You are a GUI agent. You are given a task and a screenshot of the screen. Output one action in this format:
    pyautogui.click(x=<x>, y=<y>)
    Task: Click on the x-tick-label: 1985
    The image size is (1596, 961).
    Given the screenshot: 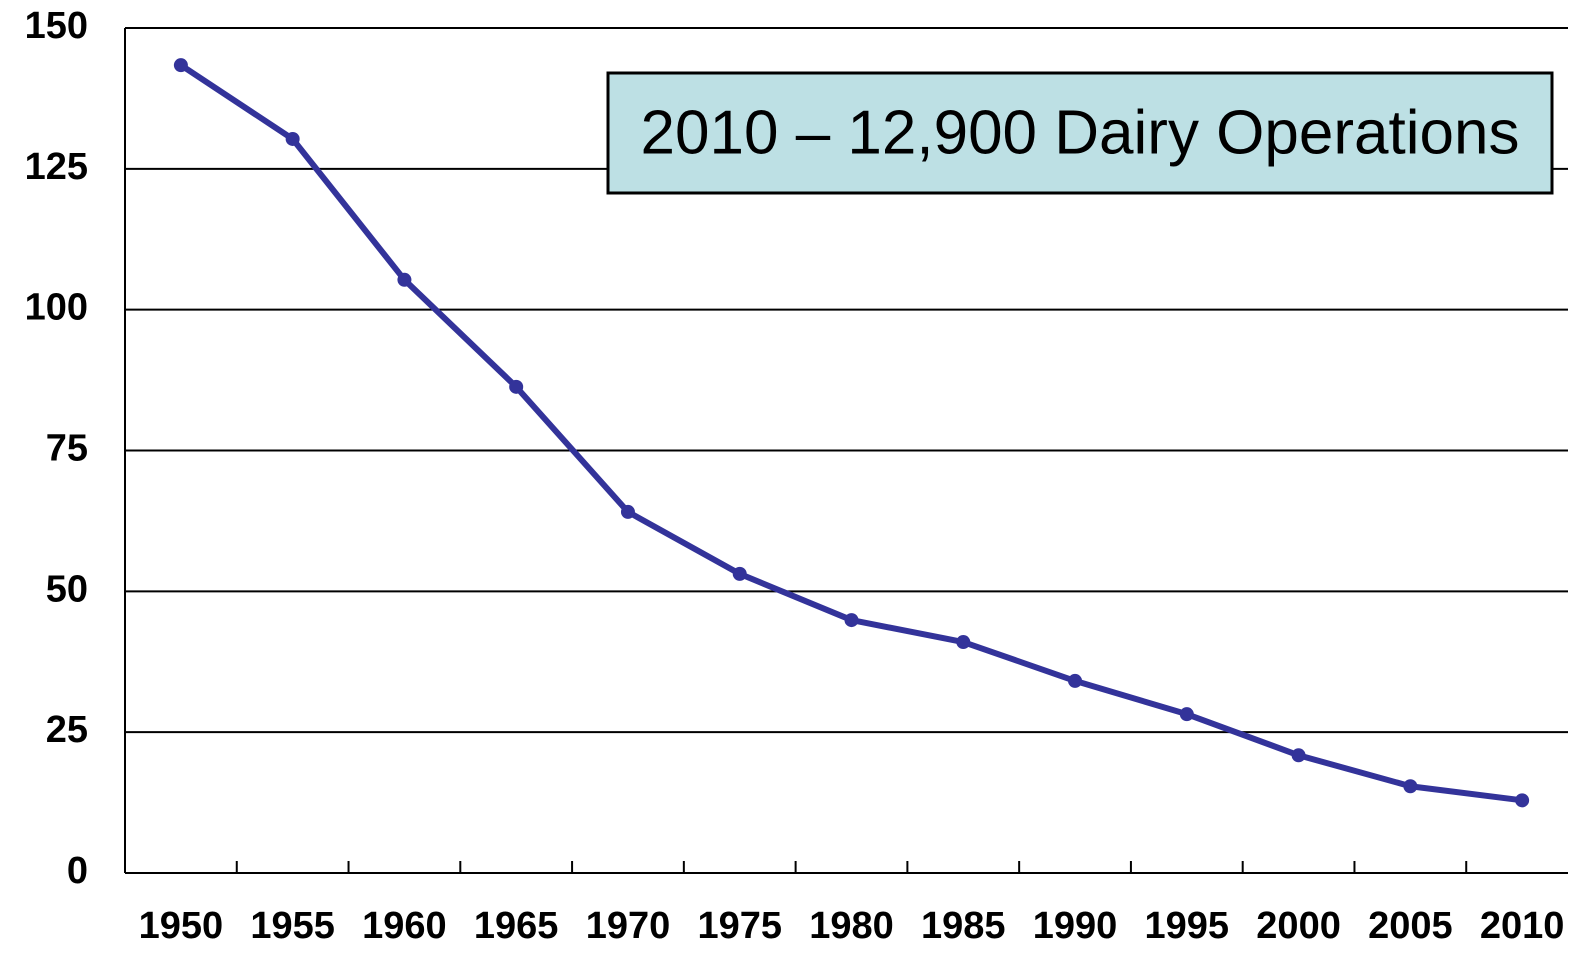 What is the action you would take?
    pyautogui.click(x=963, y=926)
    